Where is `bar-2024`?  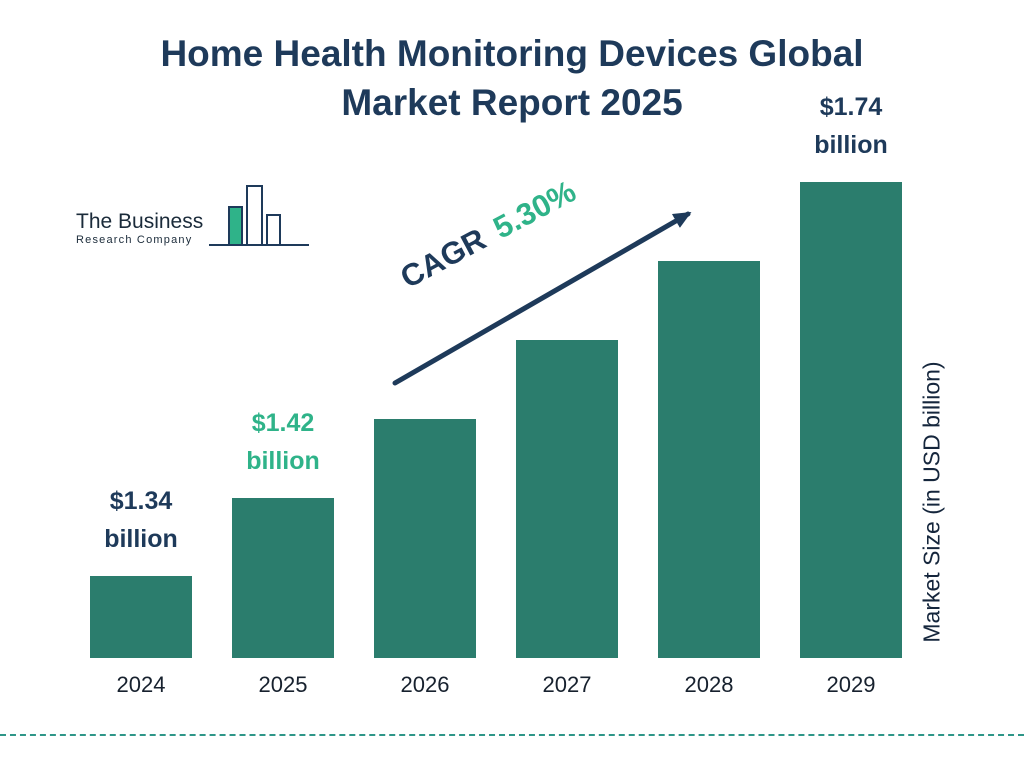
bar-2024 is located at coordinates (141, 617).